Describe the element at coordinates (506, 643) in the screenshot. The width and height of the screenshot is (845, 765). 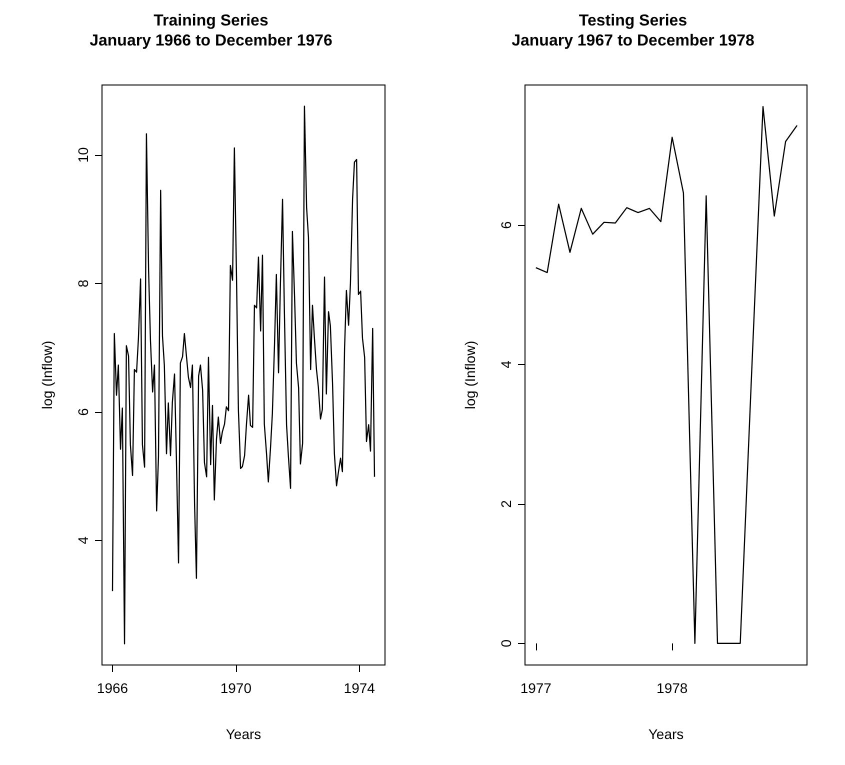
I see `y-tick-label: 0` at that location.